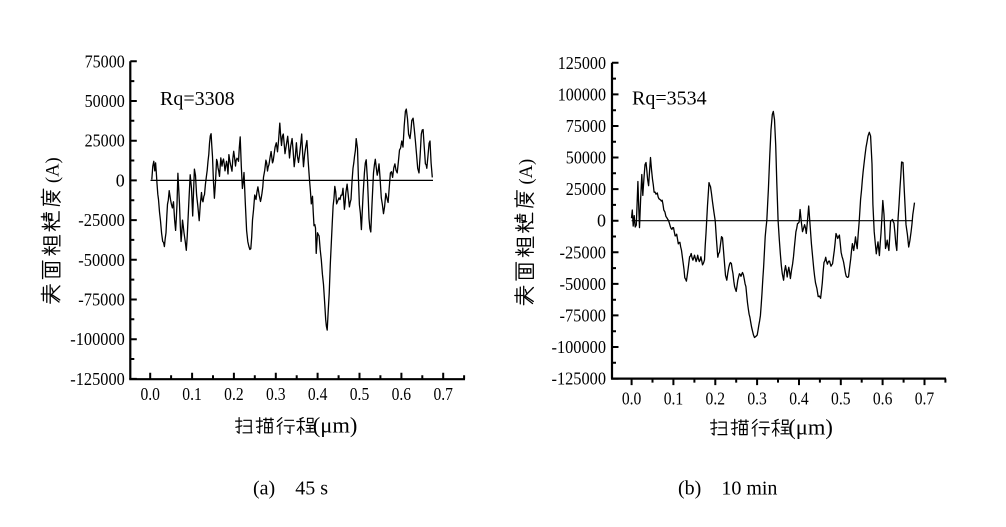 This screenshot has width=1006, height=527. What do you see at coordinates (669, 99) in the screenshot?
I see `svg-text: Rq=3534` at bounding box center [669, 99].